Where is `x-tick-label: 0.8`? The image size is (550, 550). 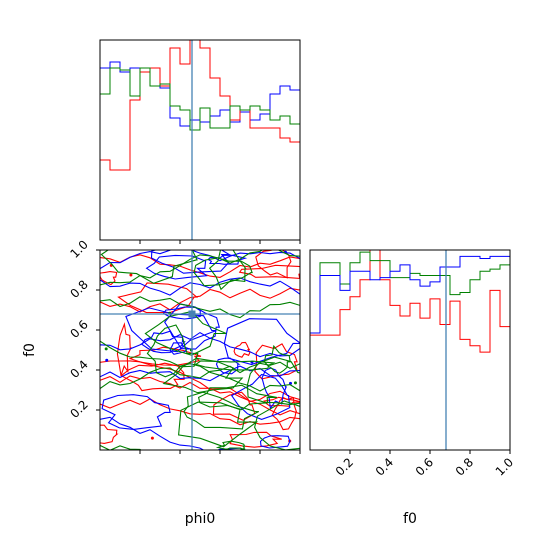
x-tick-label: 0.8 is located at coordinates (464, 466).